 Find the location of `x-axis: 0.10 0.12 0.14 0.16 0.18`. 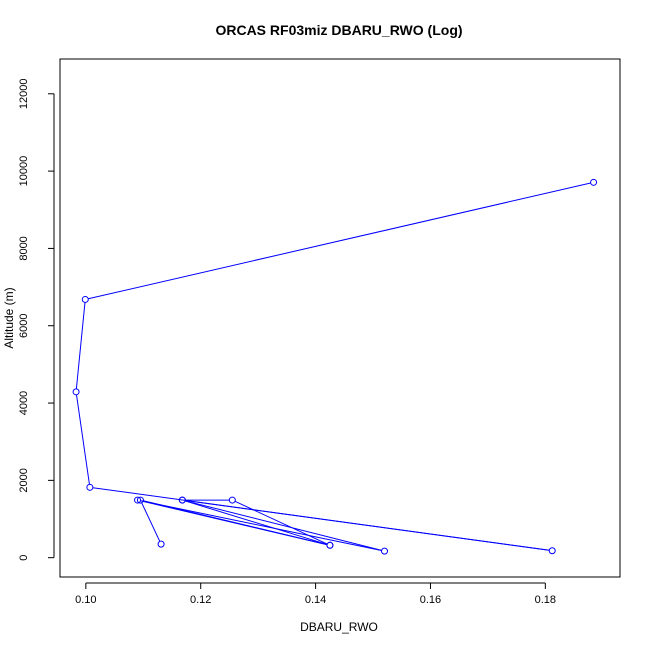

x-axis: 0.10 0.12 0.14 0.16 0.18 is located at coordinates (315, 594).